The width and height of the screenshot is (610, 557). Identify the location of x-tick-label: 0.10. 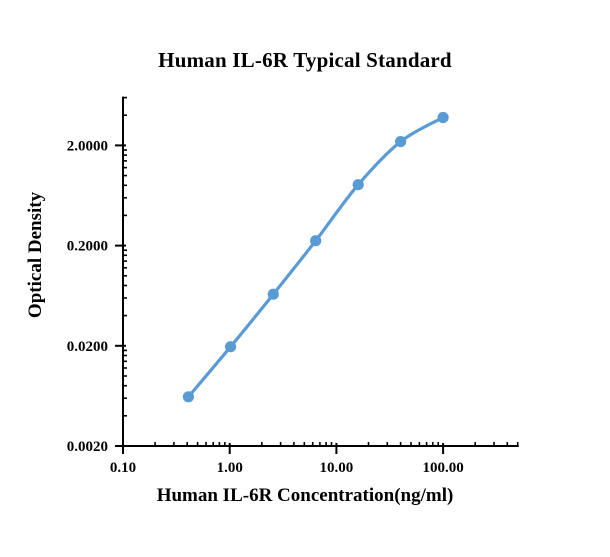
(123, 468).